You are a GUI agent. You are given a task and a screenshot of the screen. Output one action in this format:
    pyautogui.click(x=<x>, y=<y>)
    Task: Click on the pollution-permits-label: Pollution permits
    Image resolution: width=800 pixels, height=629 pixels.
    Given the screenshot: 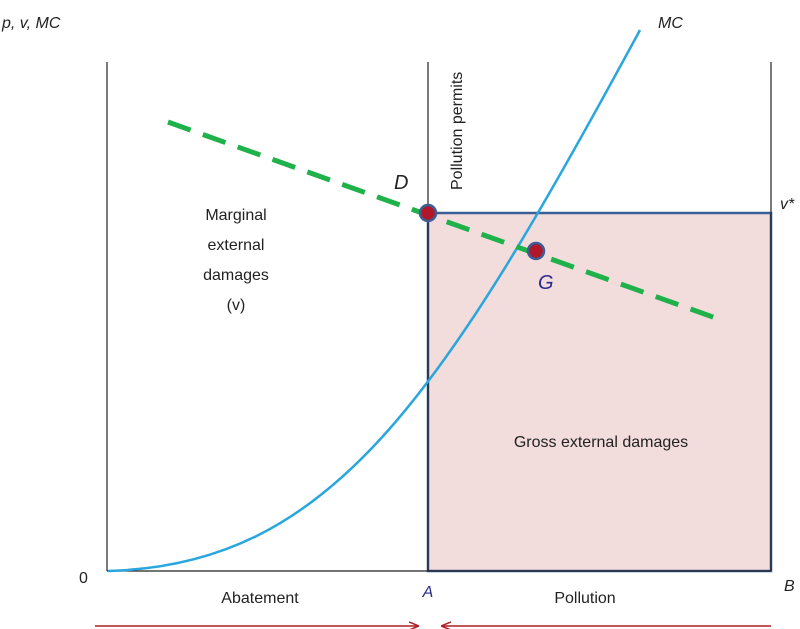 What is the action you would take?
    pyautogui.click(x=457, y=131)
    